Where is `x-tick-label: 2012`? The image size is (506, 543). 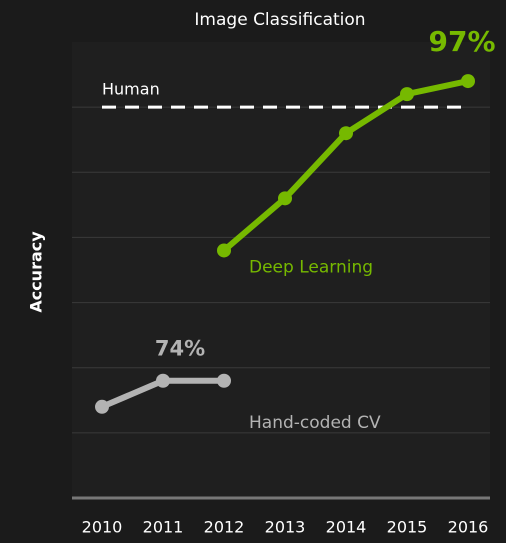 x-tick-label: 2012 is located at coordinates (224, 527).